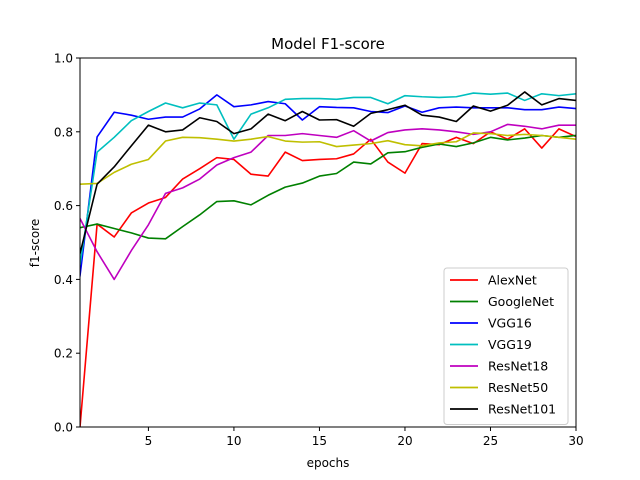 Image resolution: width=640 pixels, height=480 pixels. Describe the element at coordinates (328, 463) in the screenshot. I see `x-axis-label: epochs` at that location.